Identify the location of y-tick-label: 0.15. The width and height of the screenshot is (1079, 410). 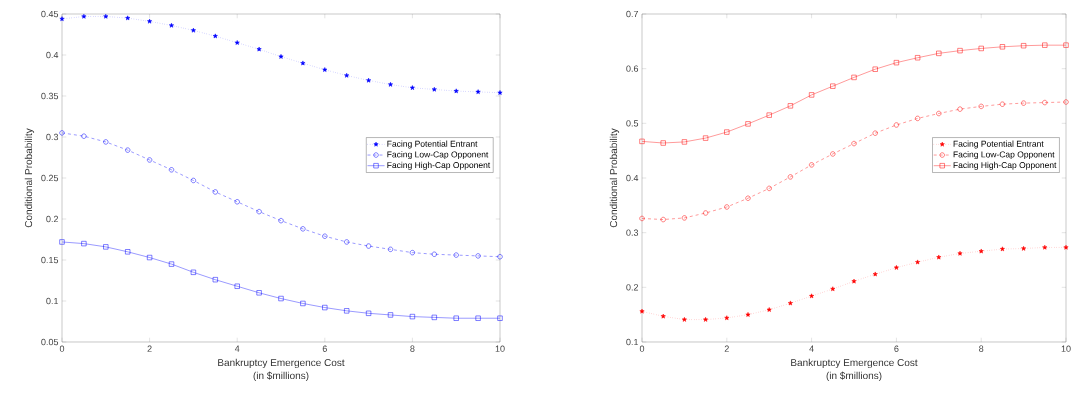
(50, 260).